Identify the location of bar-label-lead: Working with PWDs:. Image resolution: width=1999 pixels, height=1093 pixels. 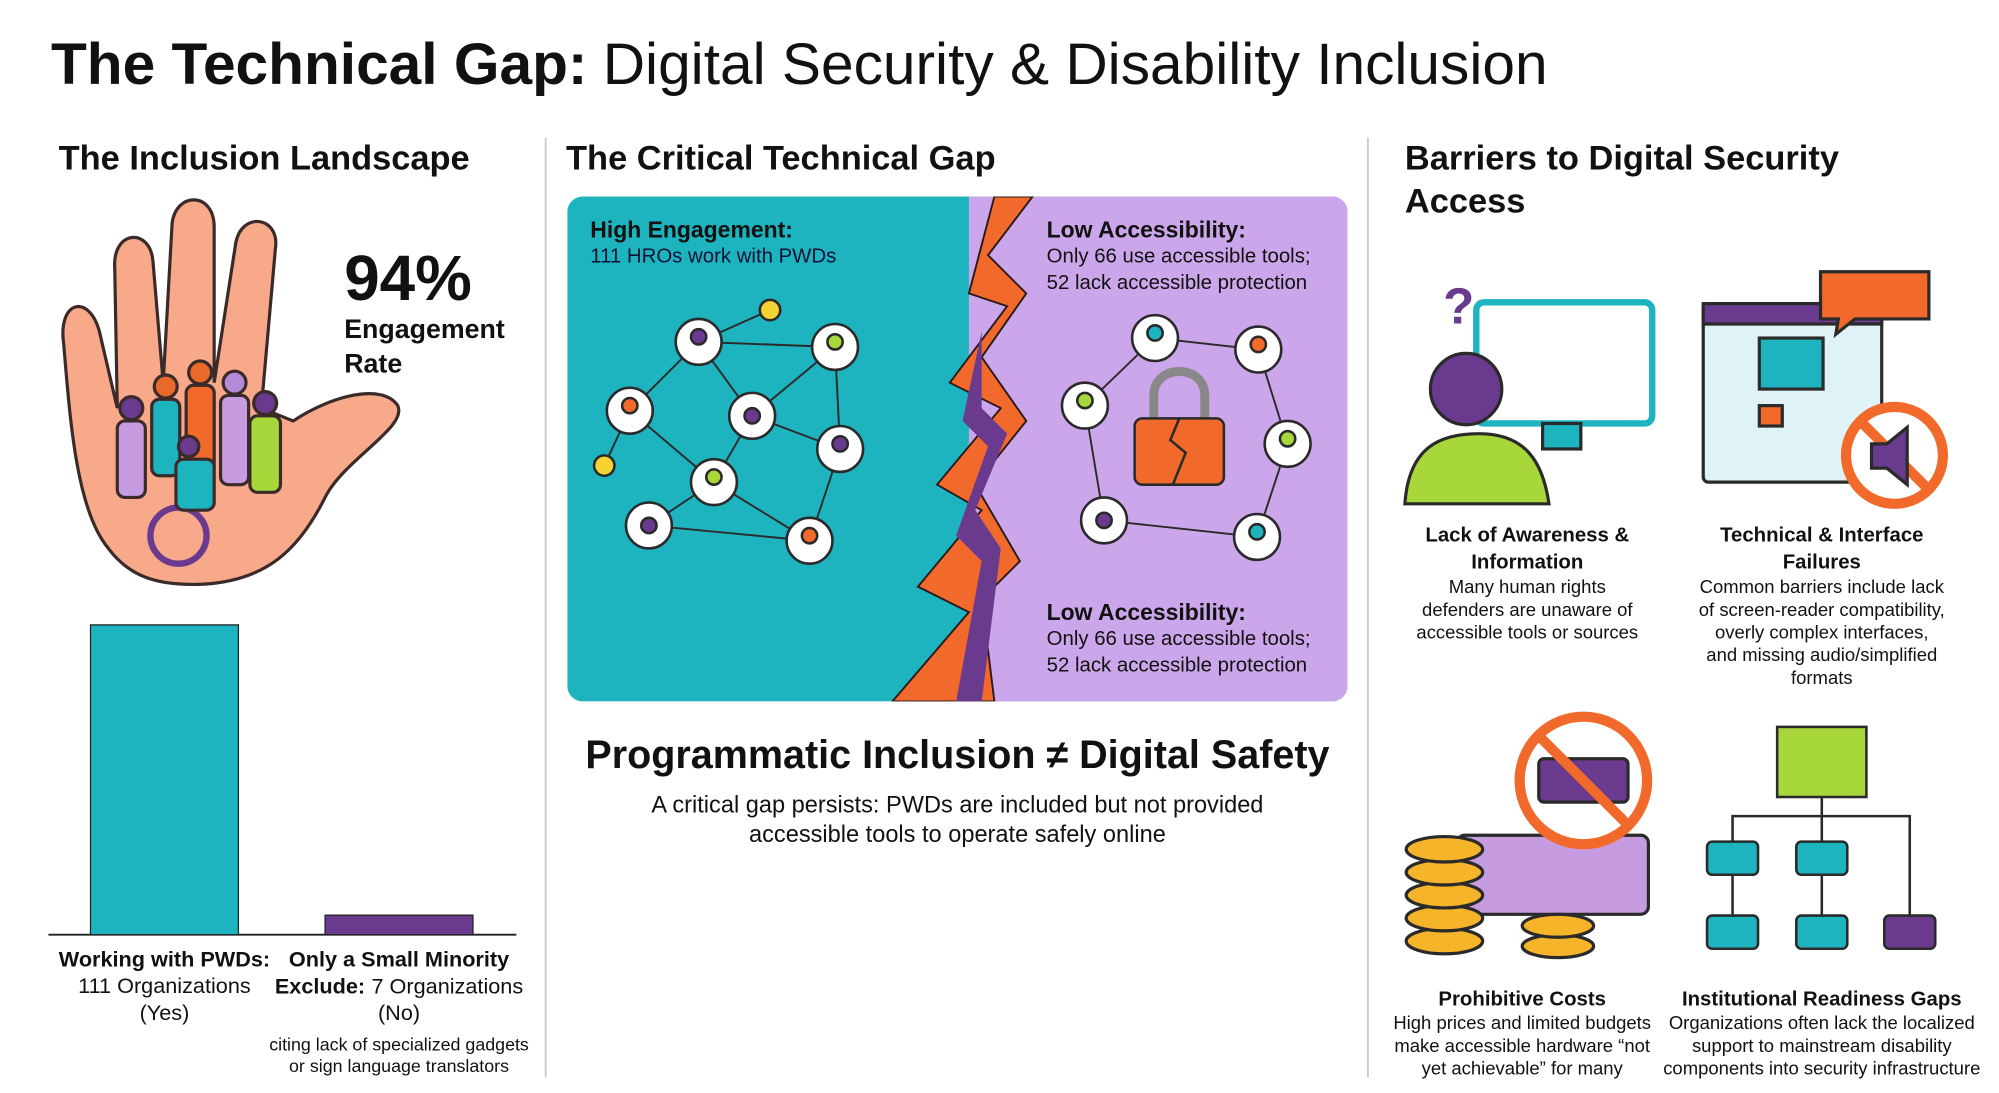
(164, 958).